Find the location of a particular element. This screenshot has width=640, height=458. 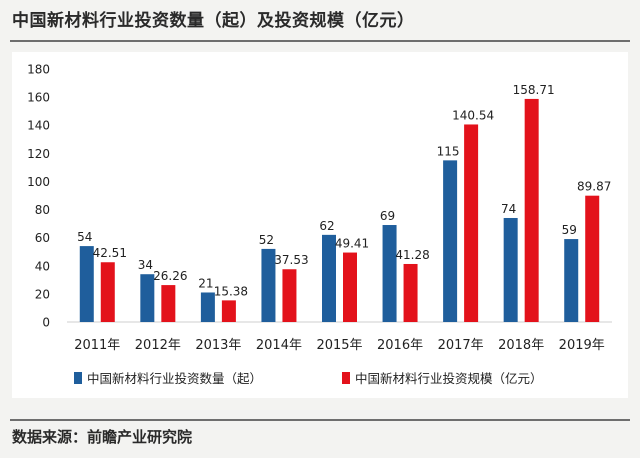

legend-label-count: 中国新材料行业投资数量（起） is located at coordinates (174, 378).